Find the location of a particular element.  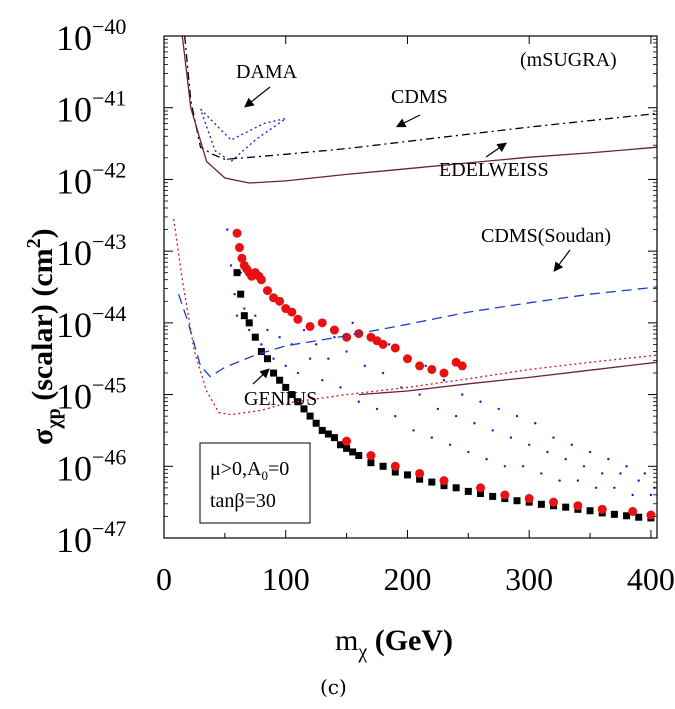

y-axis-label-sub: χp is located at coordinates (54, 418).